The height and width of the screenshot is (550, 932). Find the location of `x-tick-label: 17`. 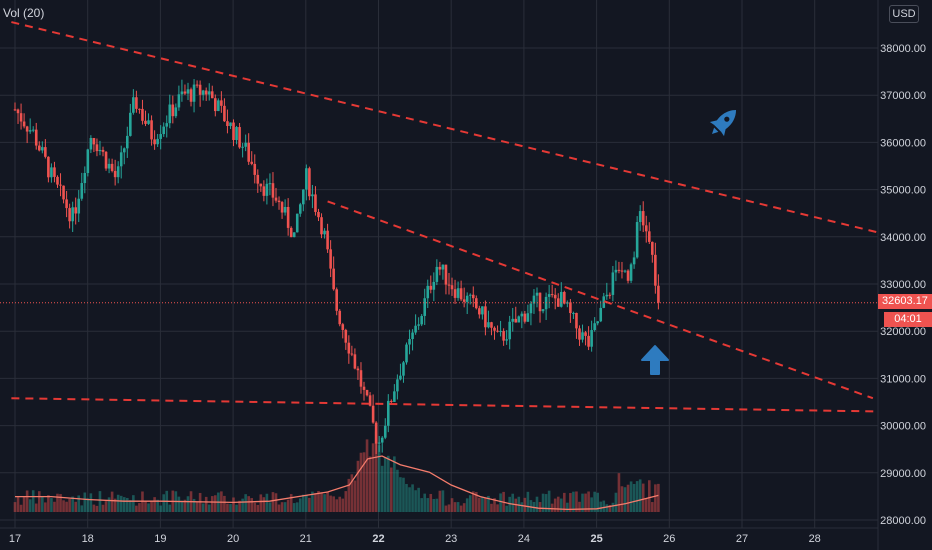

x-tick-label: 17 is located at coordinates (15, 539).